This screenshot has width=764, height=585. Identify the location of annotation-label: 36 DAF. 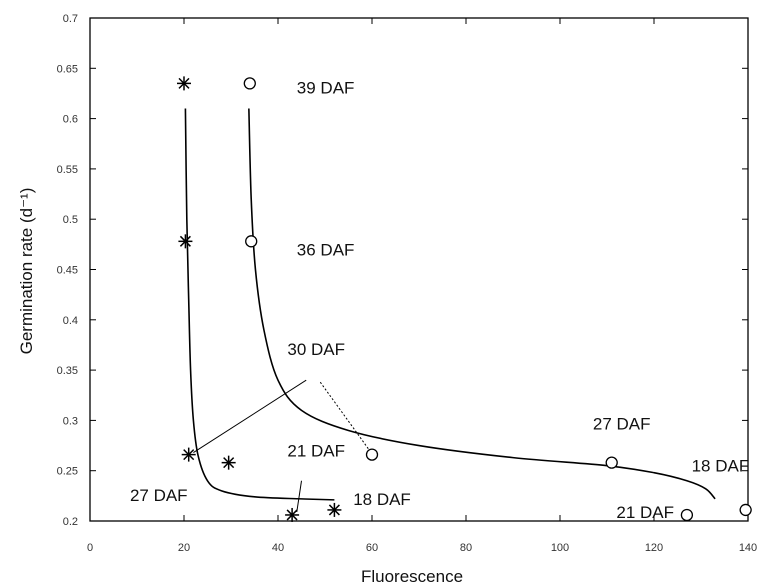
(326, 249).